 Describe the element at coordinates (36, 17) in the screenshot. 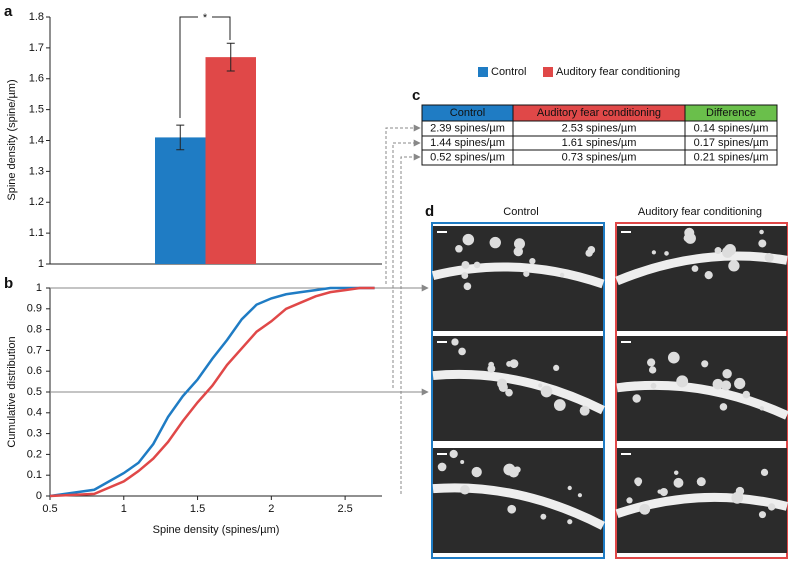

I see `y-tick-label: 1.8` at that location.